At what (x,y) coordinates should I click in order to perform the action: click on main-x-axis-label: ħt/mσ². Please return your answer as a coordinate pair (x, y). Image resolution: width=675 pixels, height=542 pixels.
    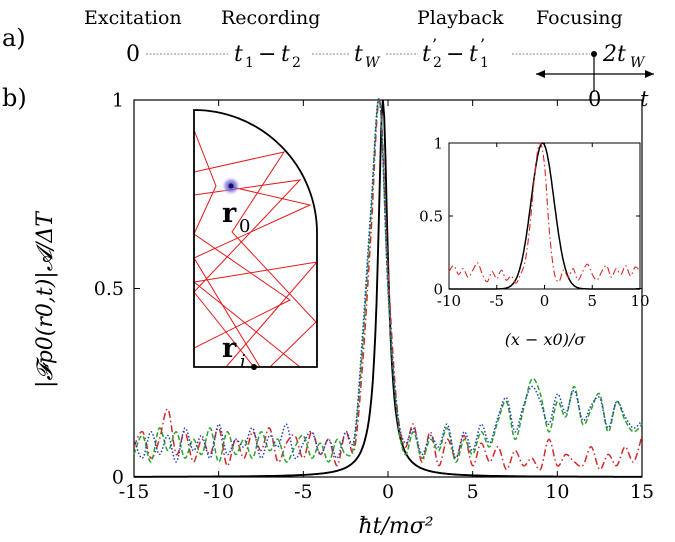
    Looking at the image, I should click on (395, 526).